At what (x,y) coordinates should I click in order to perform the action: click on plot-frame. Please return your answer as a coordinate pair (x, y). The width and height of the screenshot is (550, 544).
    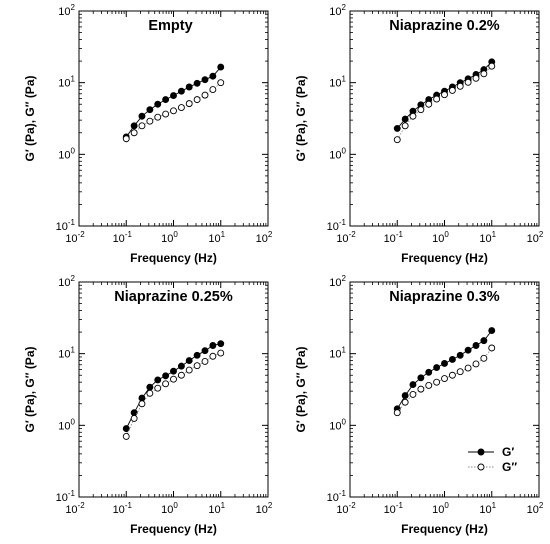
    Looking at the image, I should click on (173, 118).